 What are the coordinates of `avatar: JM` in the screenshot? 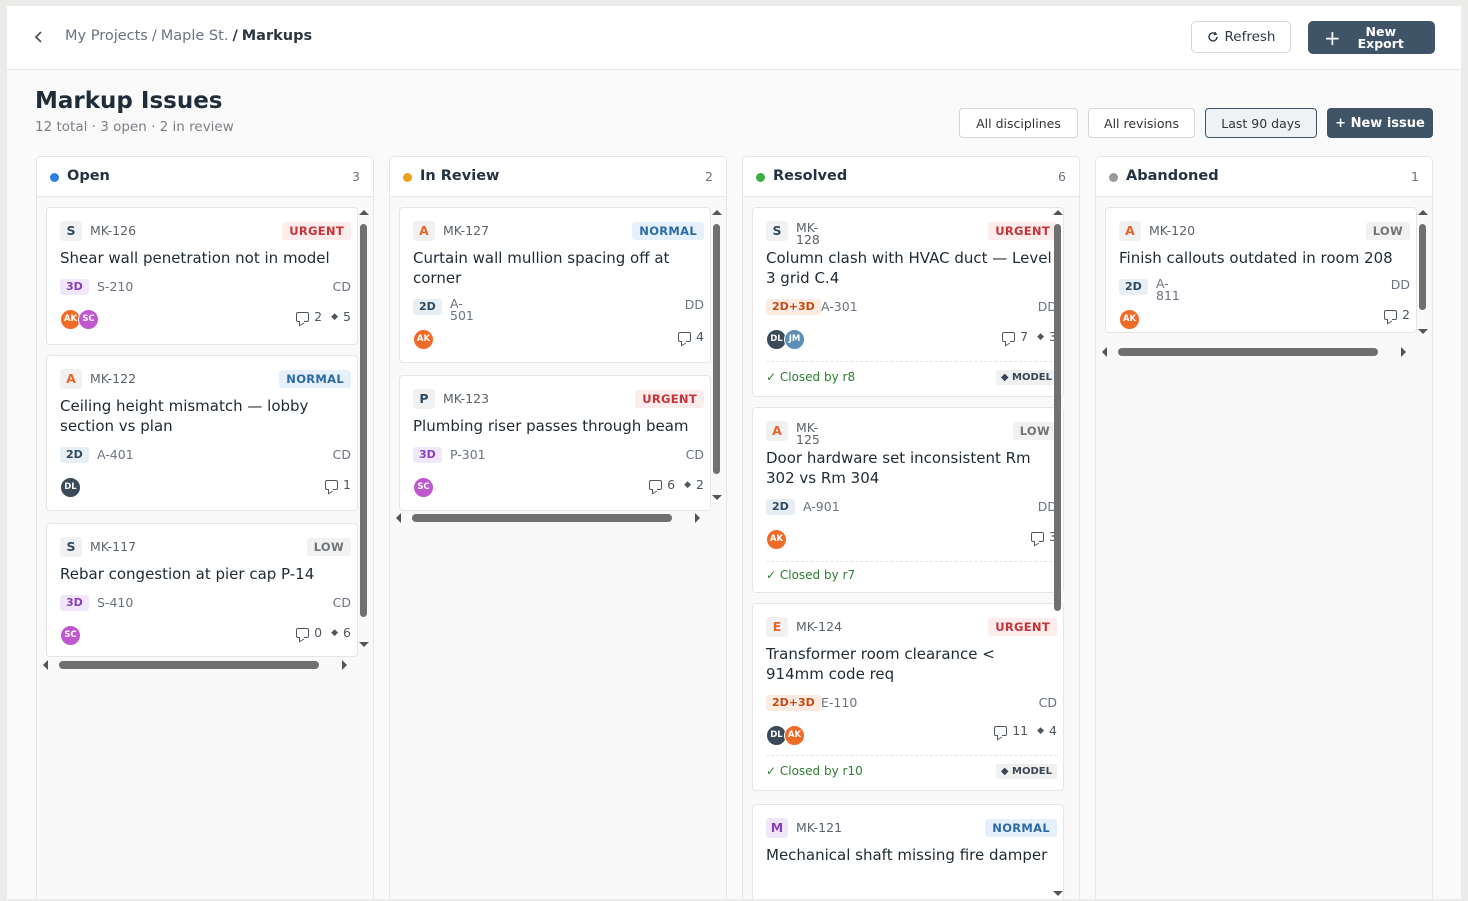 It's located at (794, 339).